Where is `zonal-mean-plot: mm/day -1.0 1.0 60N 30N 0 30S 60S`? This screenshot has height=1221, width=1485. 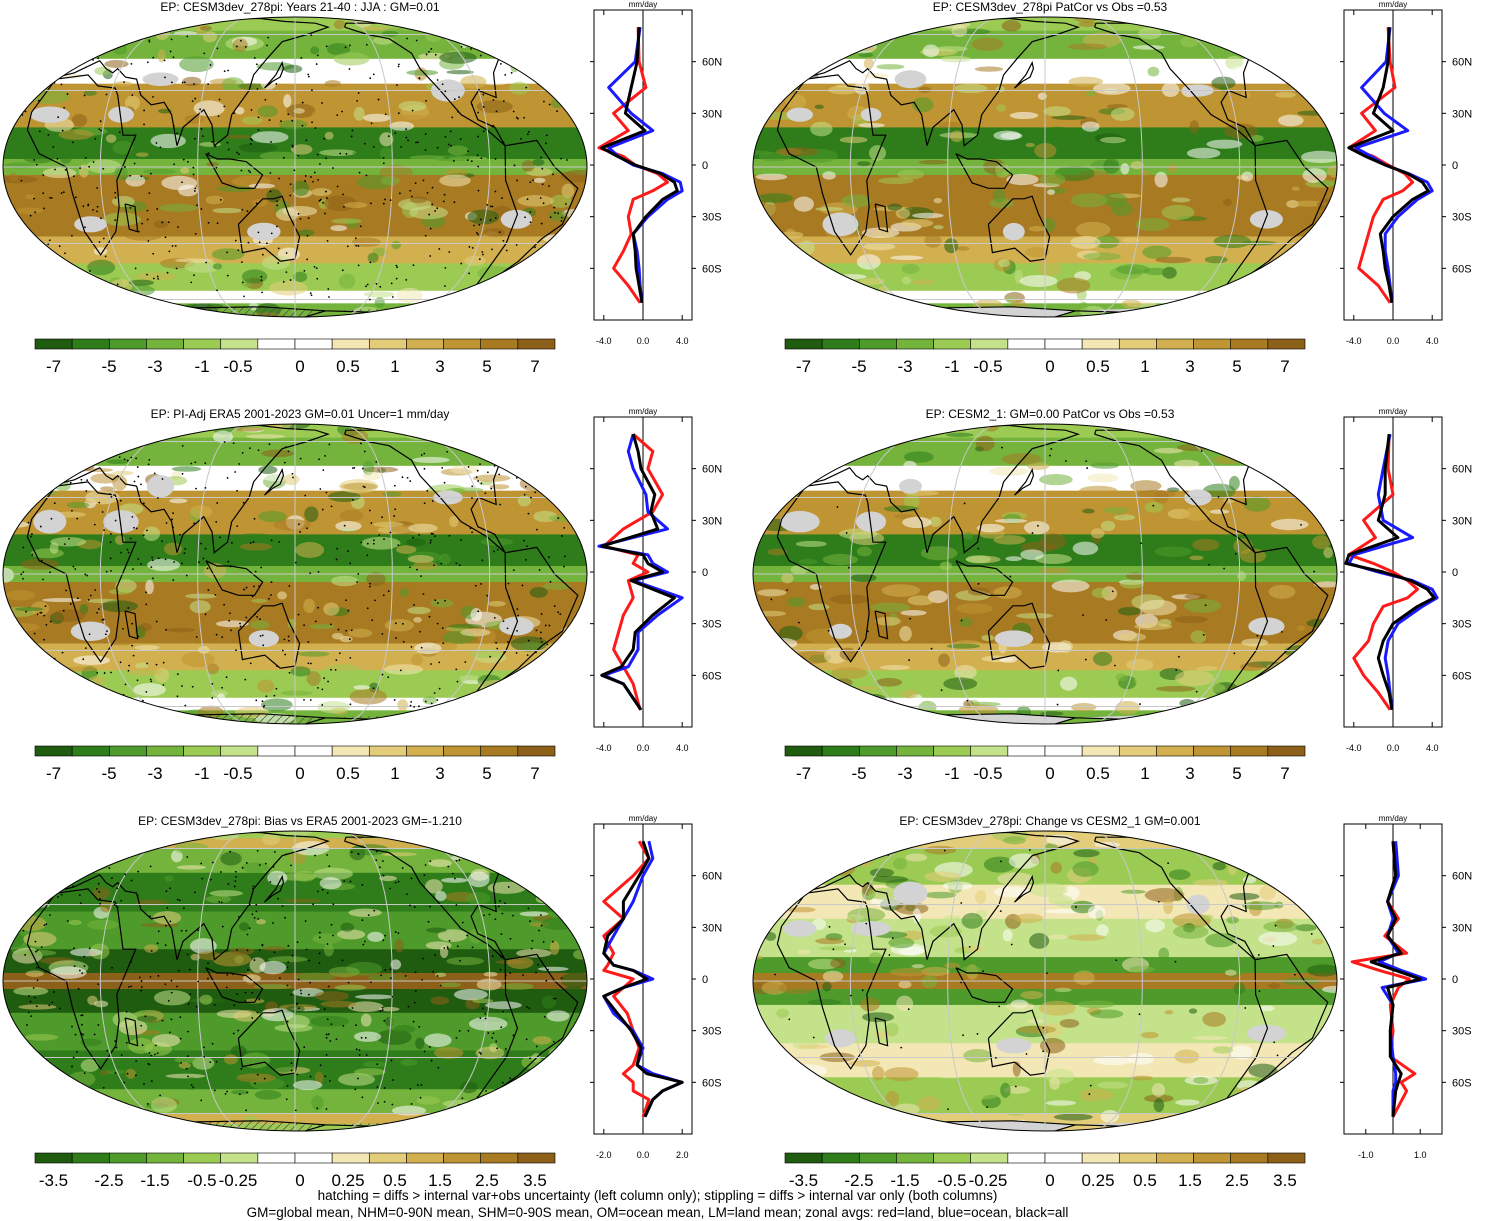 zonal-mean-plot: mm/day -1.0 1.0 60N 30N 0 30S 60S is located at coordinates (1406, 987).